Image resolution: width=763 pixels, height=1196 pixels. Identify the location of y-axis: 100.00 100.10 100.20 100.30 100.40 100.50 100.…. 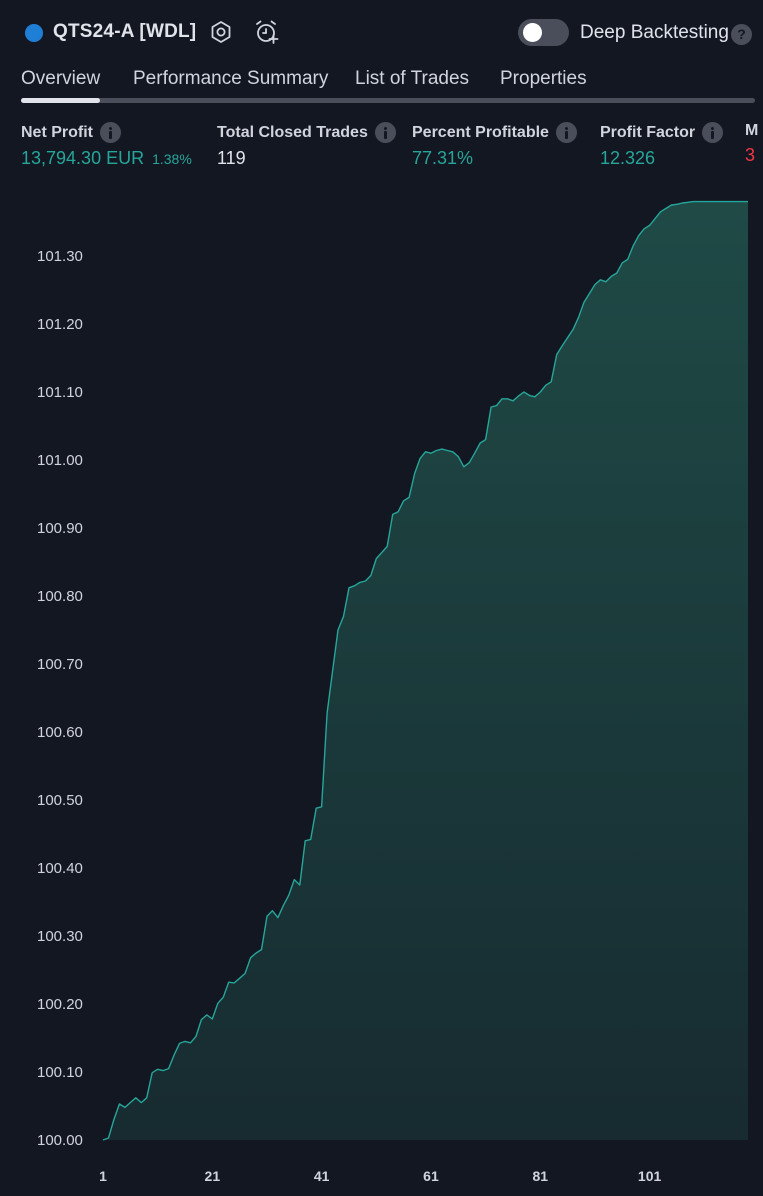
(60, 698).